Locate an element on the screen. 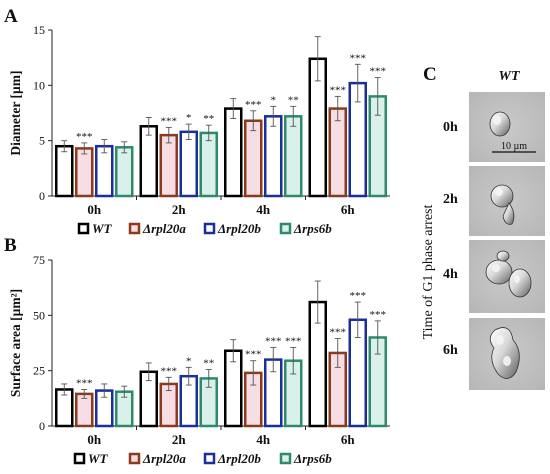  legend-b-swatch-rps6b is located at coordinates (285, 458).